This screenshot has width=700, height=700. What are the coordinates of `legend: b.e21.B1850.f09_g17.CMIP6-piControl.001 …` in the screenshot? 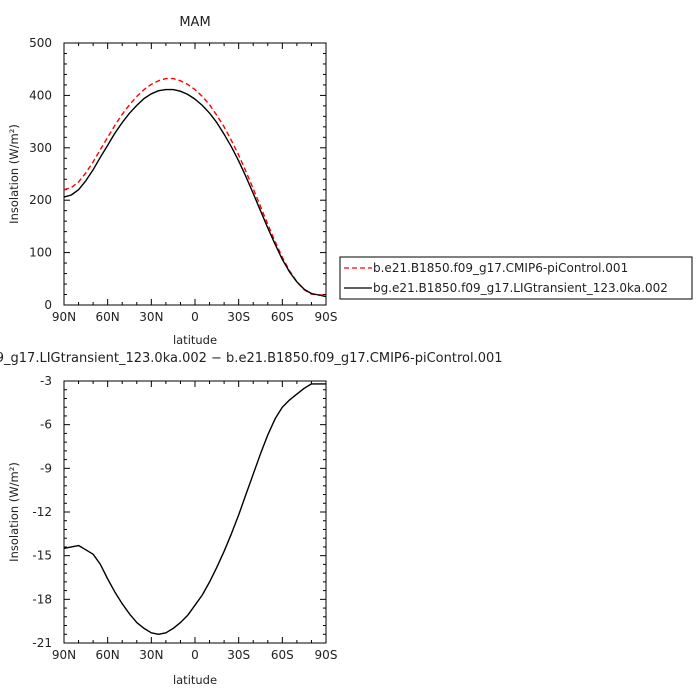 It's located at (516, 278).